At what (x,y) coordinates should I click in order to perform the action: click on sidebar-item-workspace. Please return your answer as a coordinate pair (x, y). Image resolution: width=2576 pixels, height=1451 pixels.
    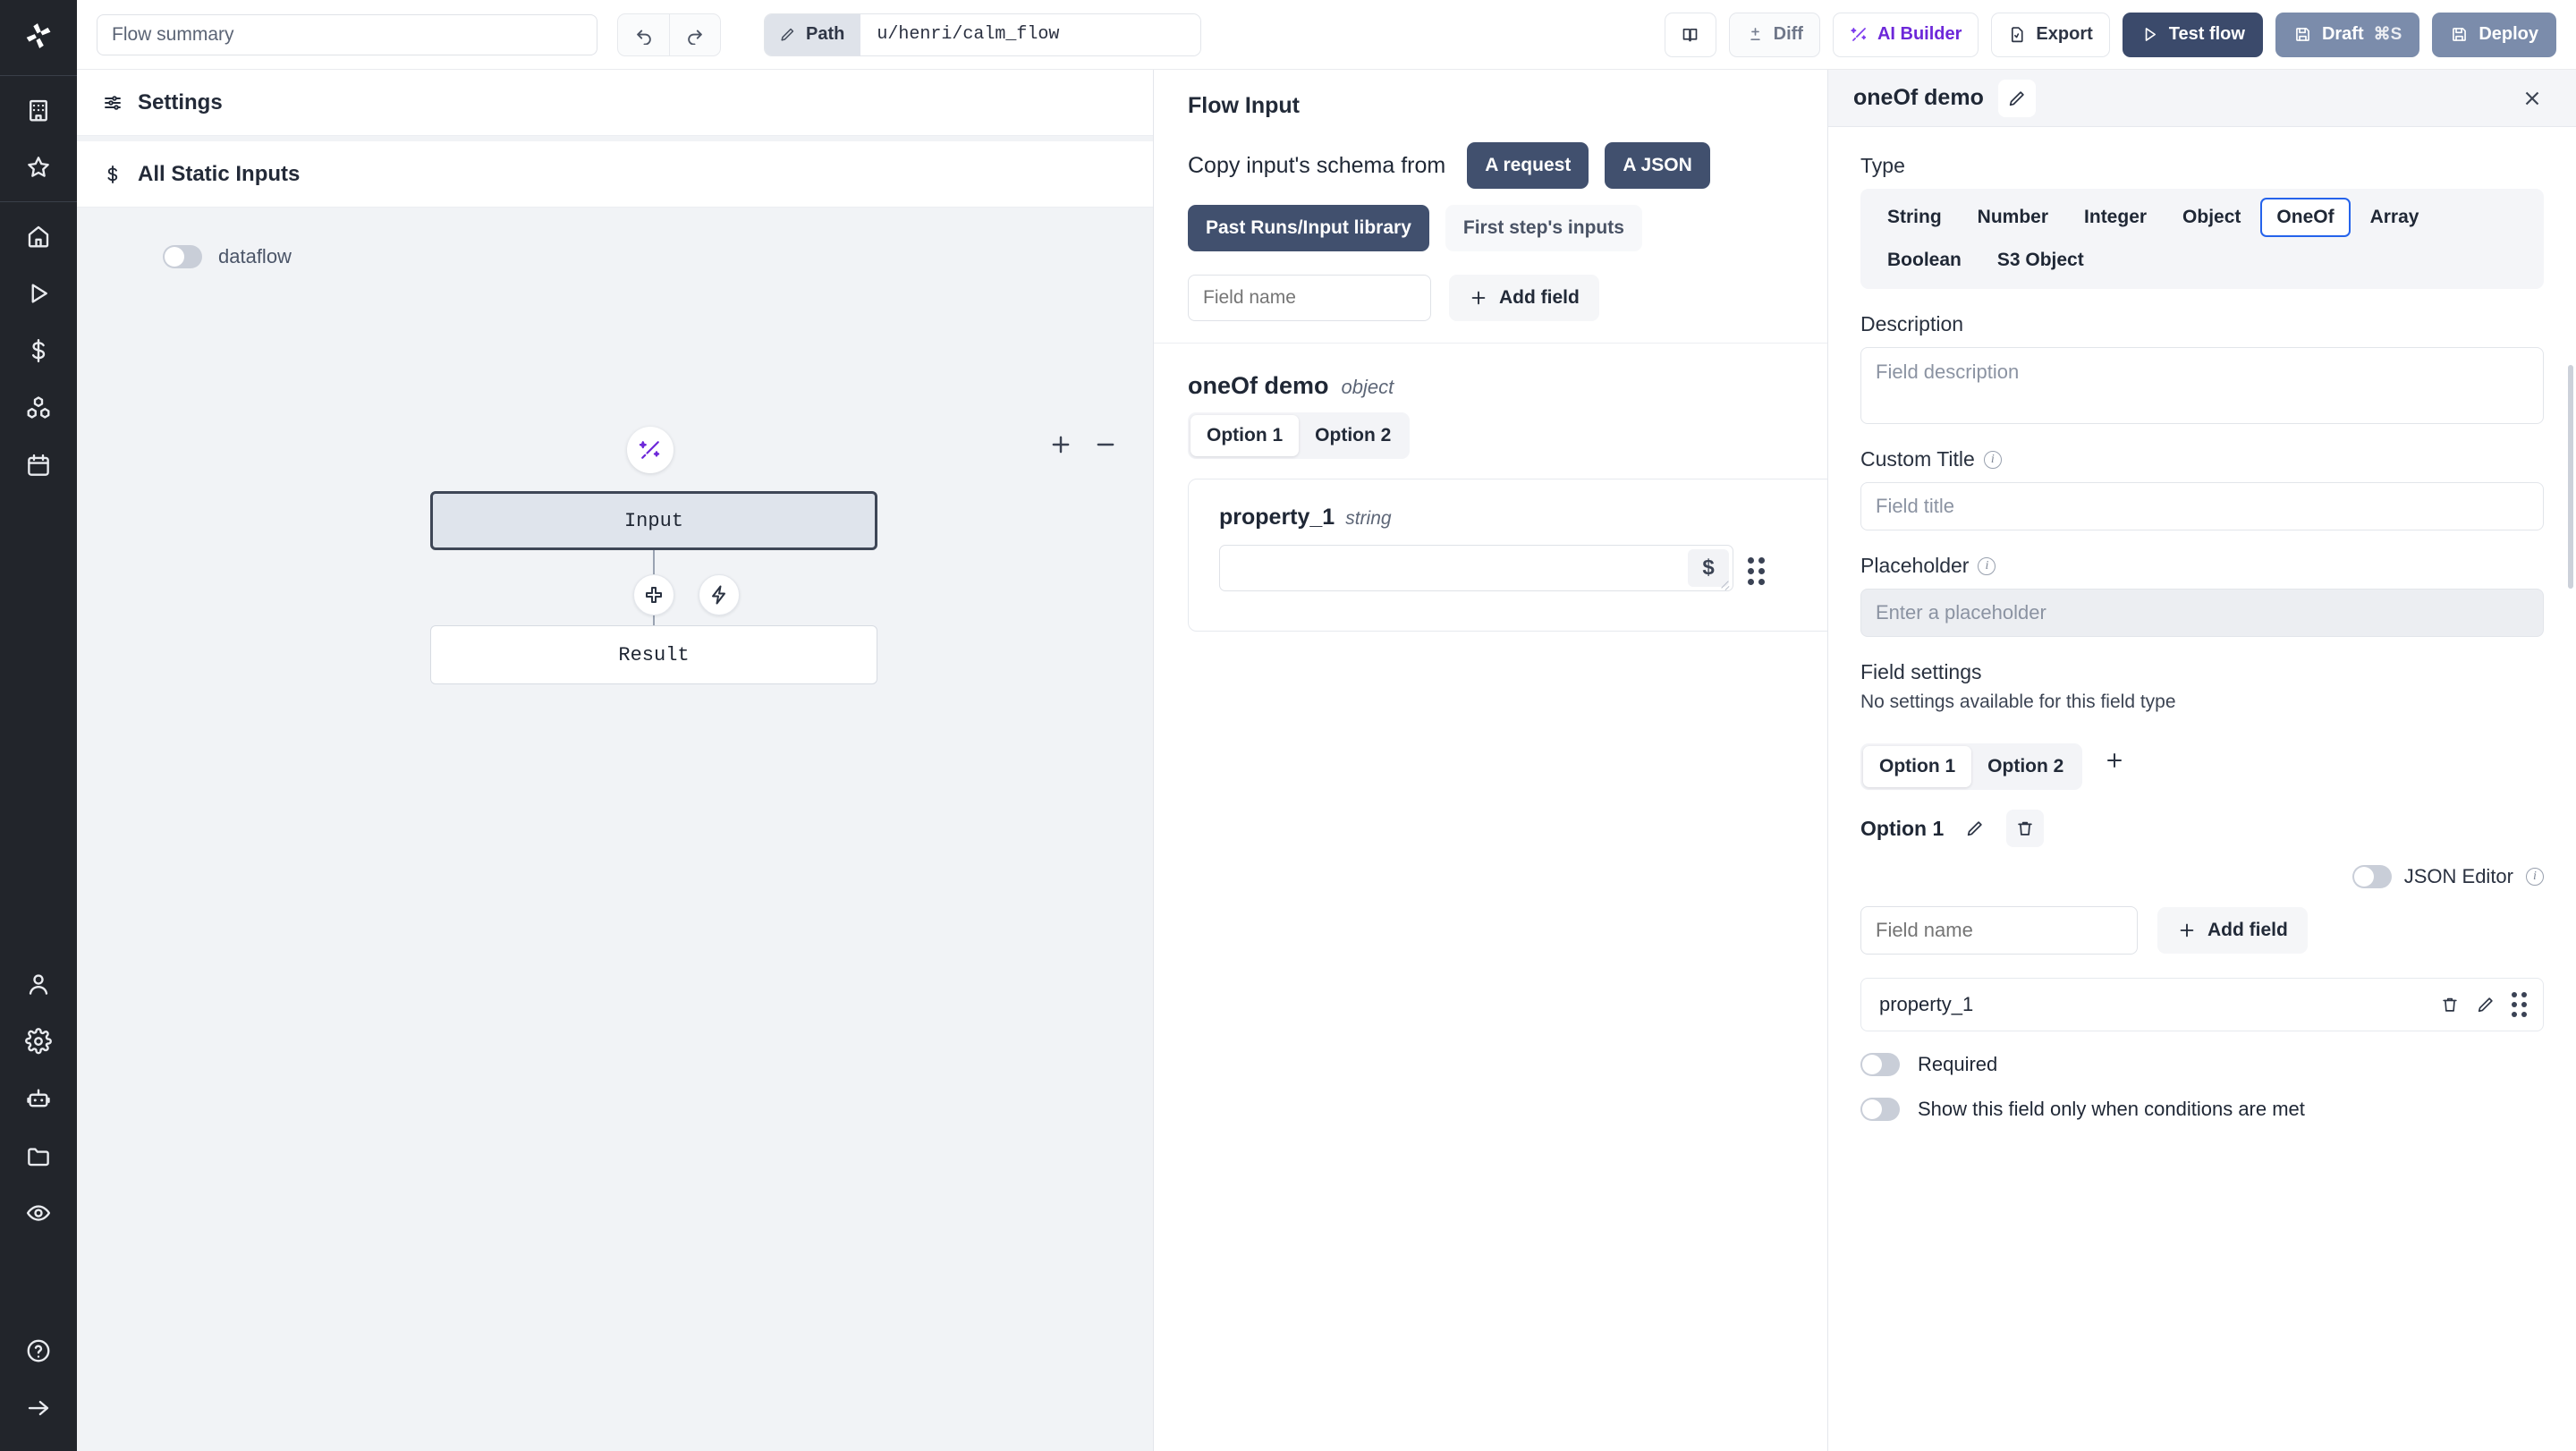
    Looking at the image, I should click on (38, 110).